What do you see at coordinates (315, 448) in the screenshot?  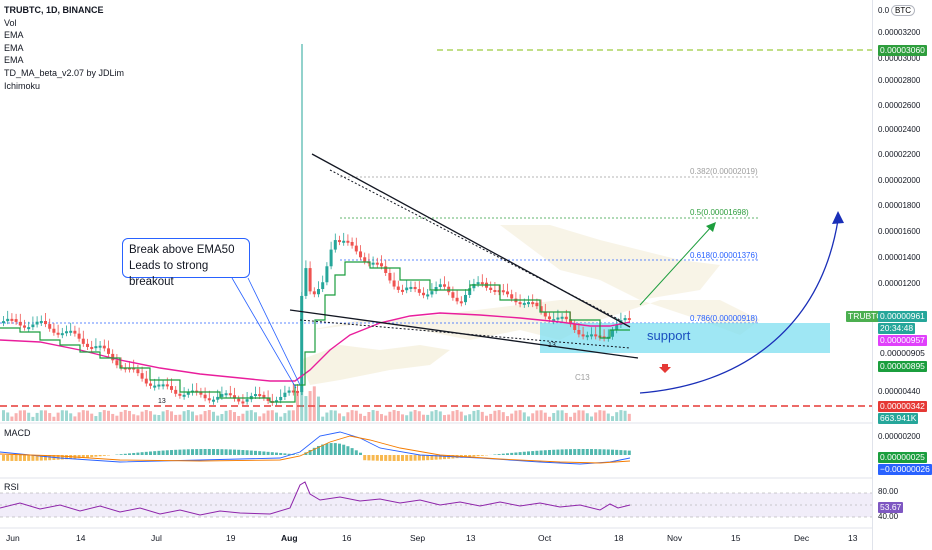 I see `macd-line` at bounding box center [315, 448].